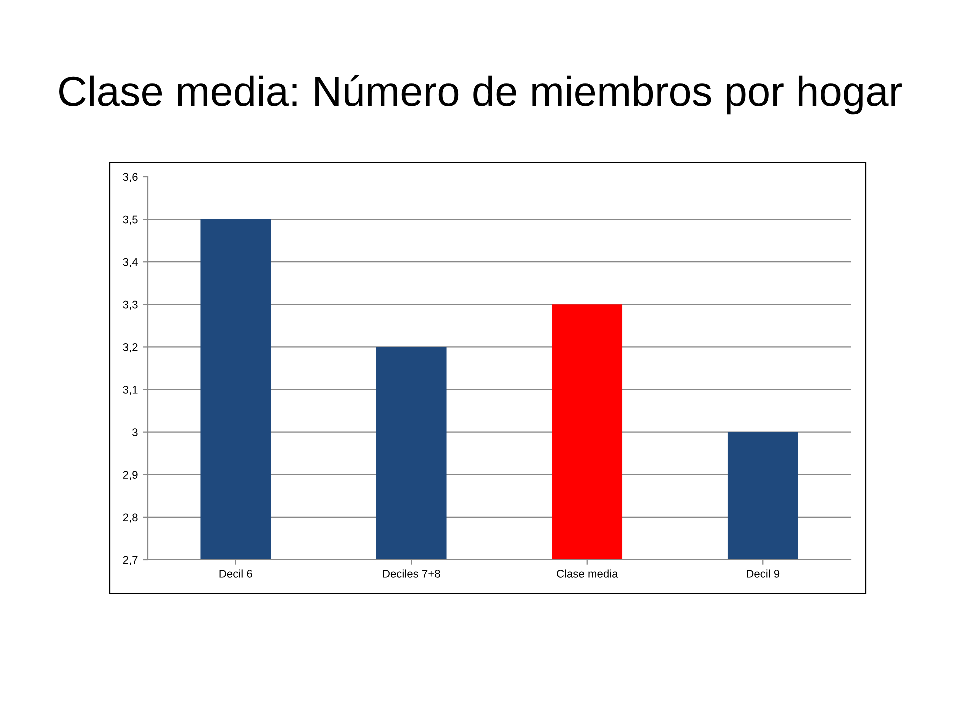  I want to click on y-tick-label: 2,7, so click(130, 561).